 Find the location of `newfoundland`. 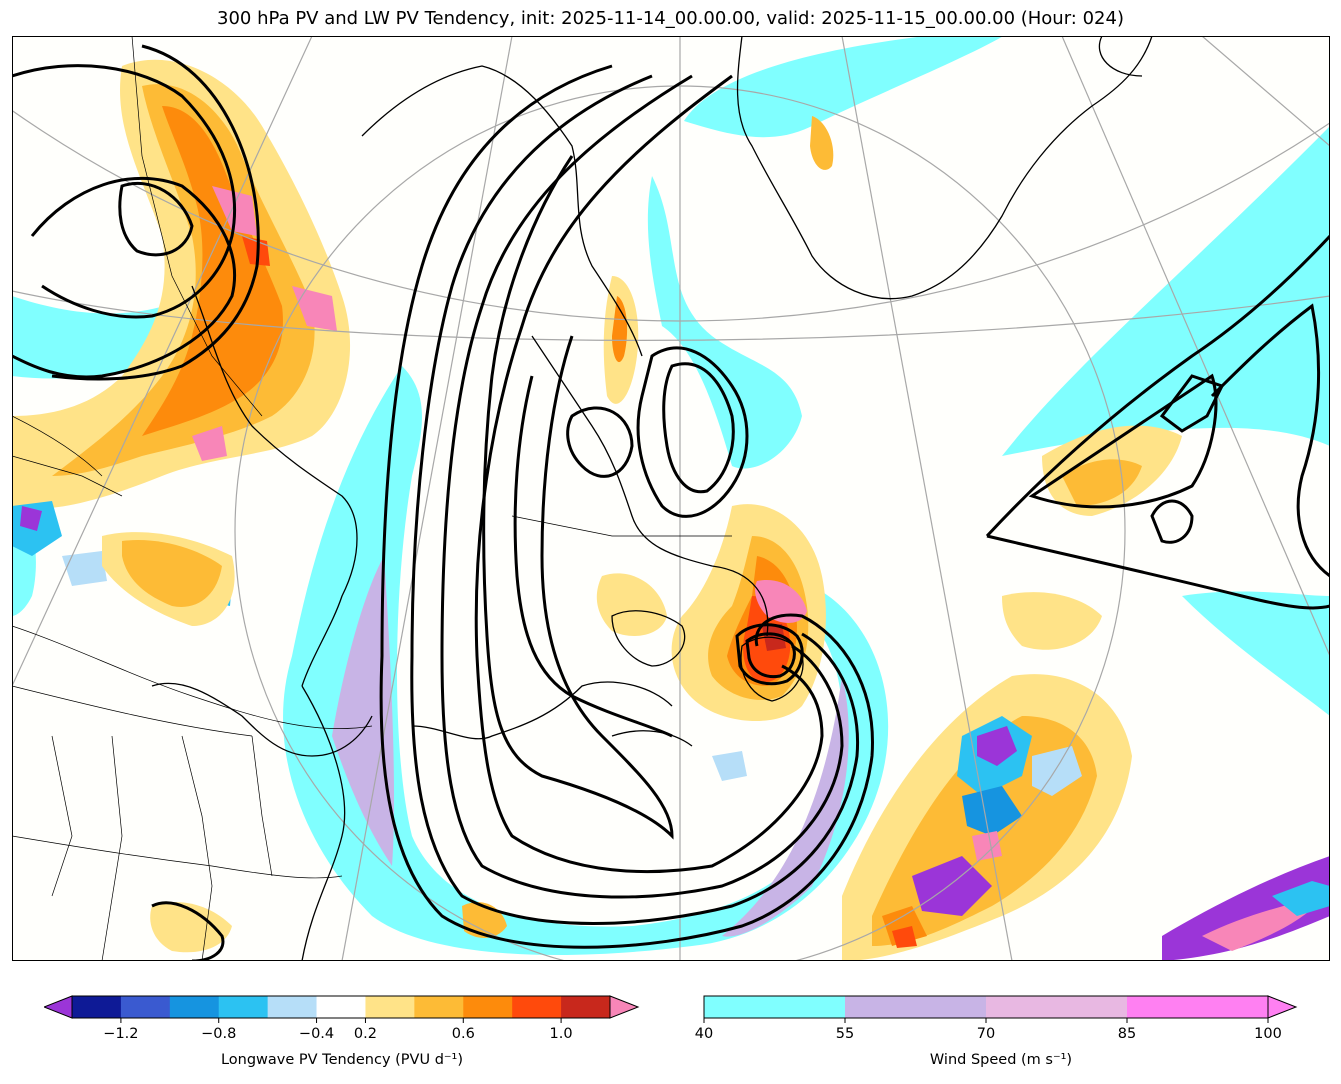

newfoundland is located at coordinates (772, 669).